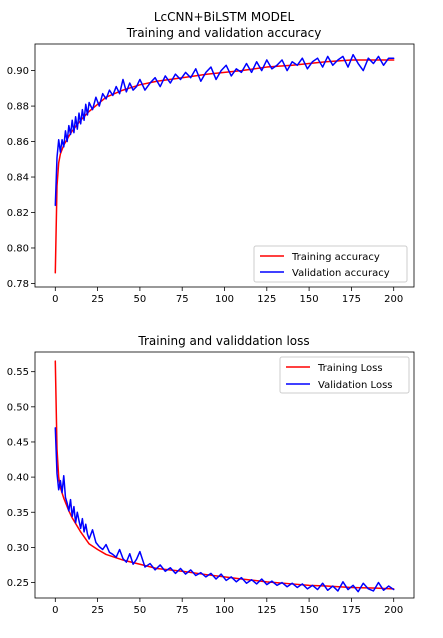  Describe the element at coordinates (224, 33) in the screenshot. I see `accuracy-chart-subtitle: Training and validation accuracy` at that location.